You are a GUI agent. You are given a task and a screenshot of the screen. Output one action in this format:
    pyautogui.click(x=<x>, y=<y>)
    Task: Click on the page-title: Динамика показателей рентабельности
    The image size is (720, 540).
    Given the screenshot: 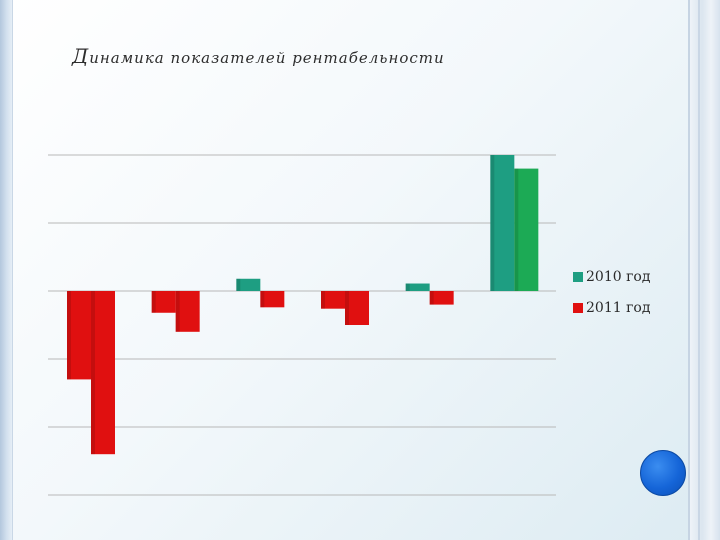 What is the action you would take?
    pyautogui.click(x=258, y=56)
    